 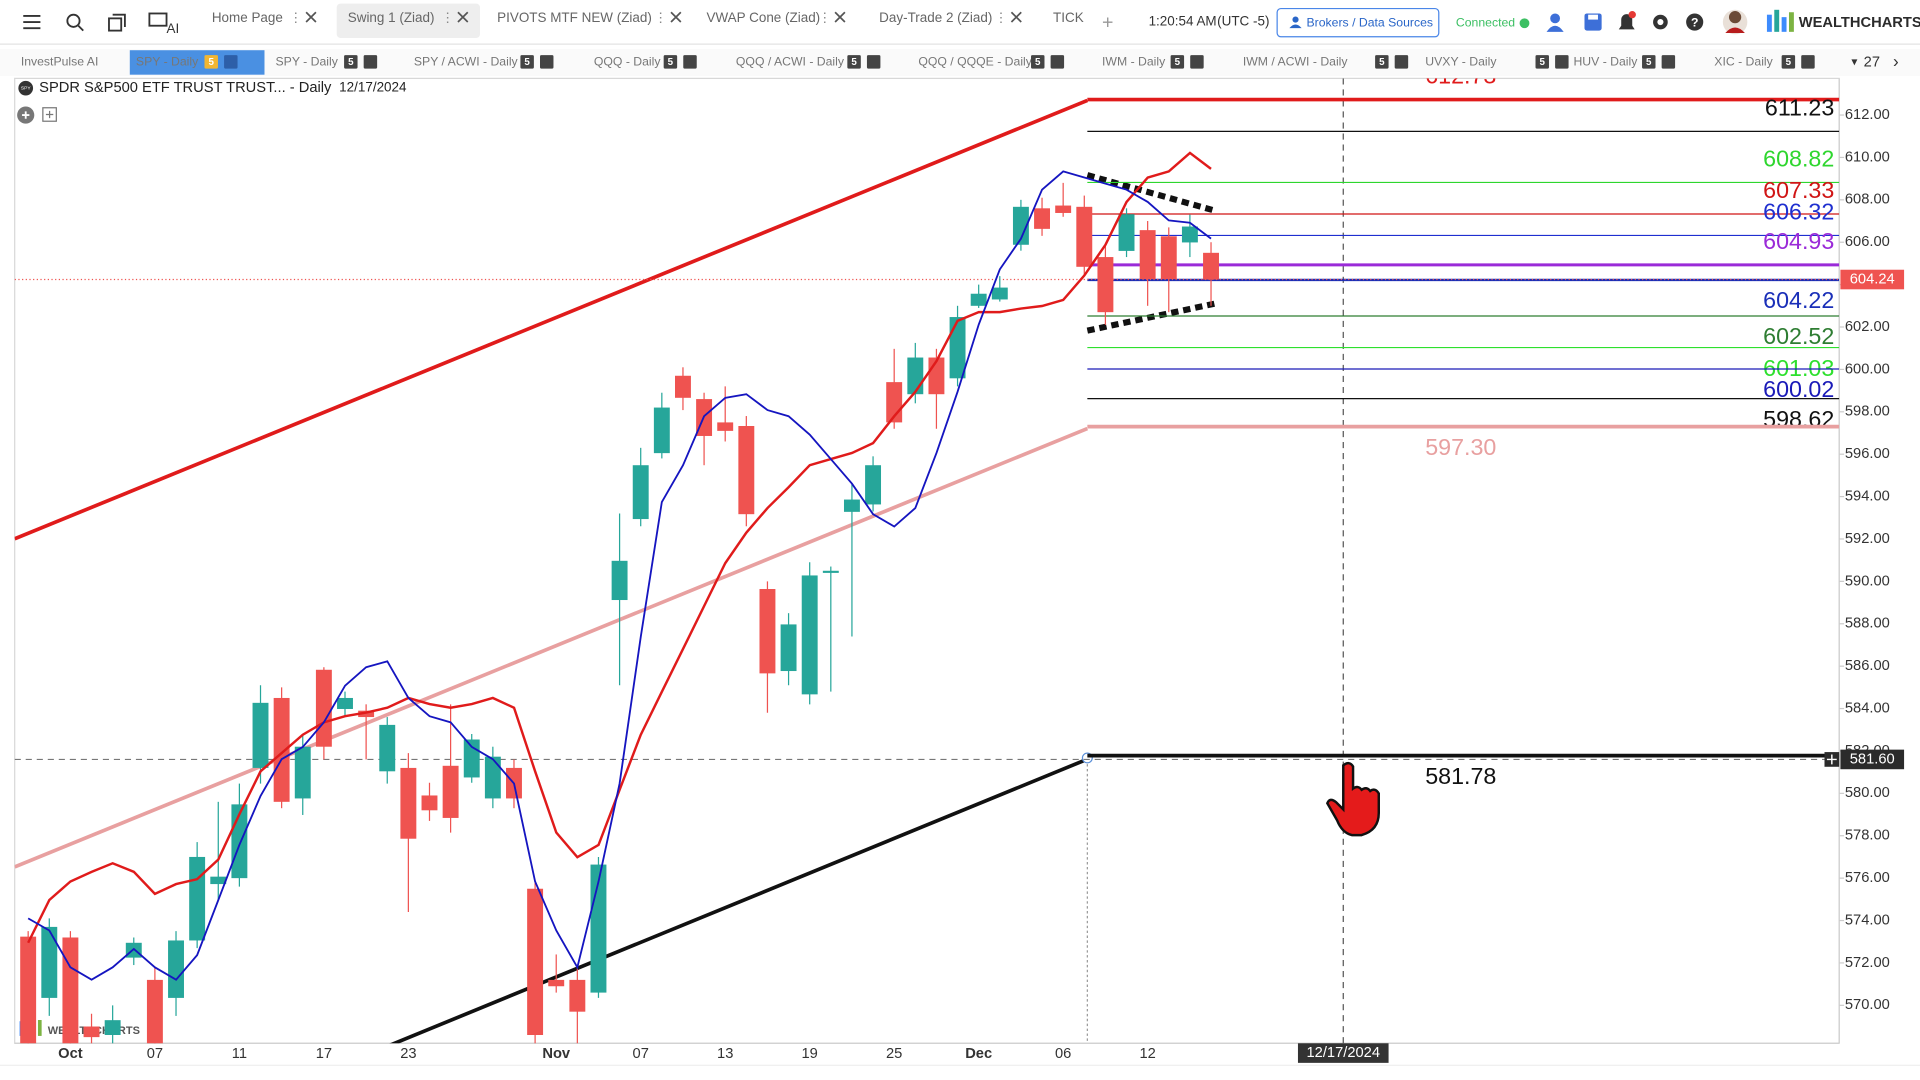 I want to click on x-tick-label: 07, so click(x=155, y=1054).